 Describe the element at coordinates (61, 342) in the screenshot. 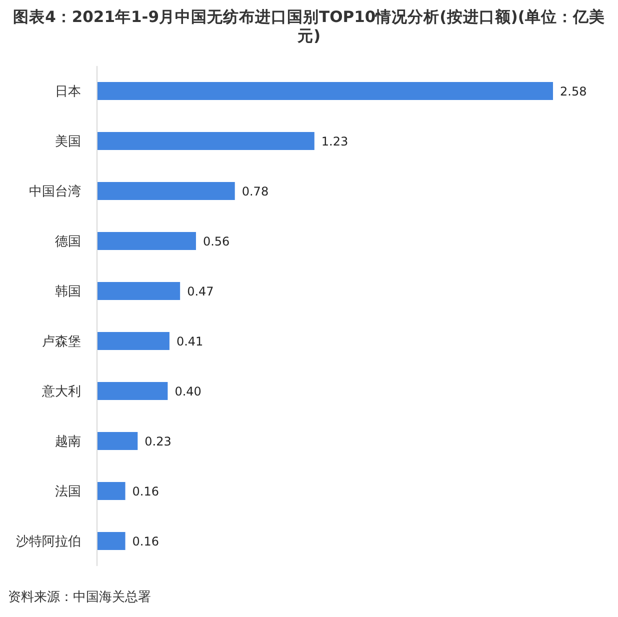

I see `y-tick-label: 卢森堡` at that location.